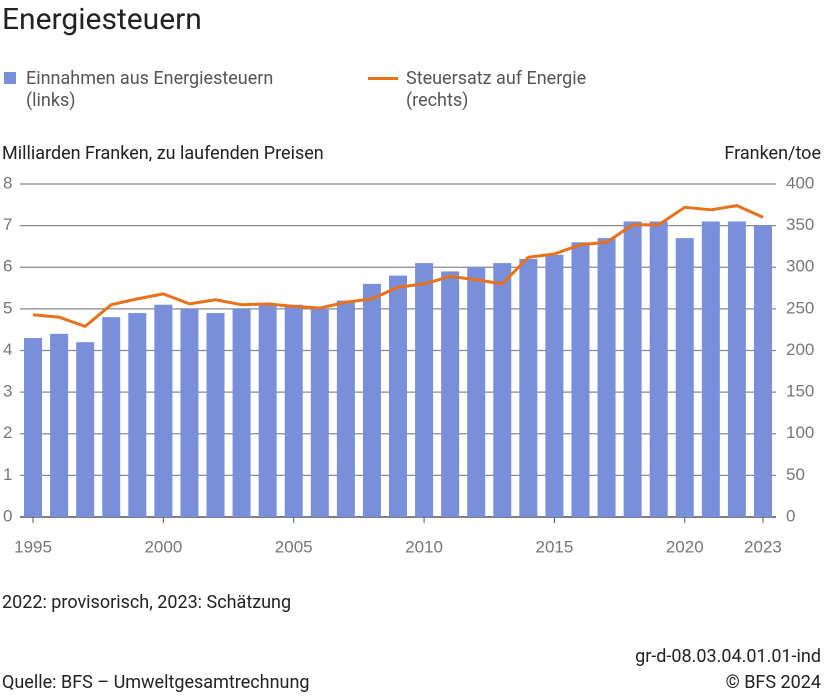 The width and height of the screenshot is (825, 696). I want to click on y-tick-label: 4, so click(7, 349).